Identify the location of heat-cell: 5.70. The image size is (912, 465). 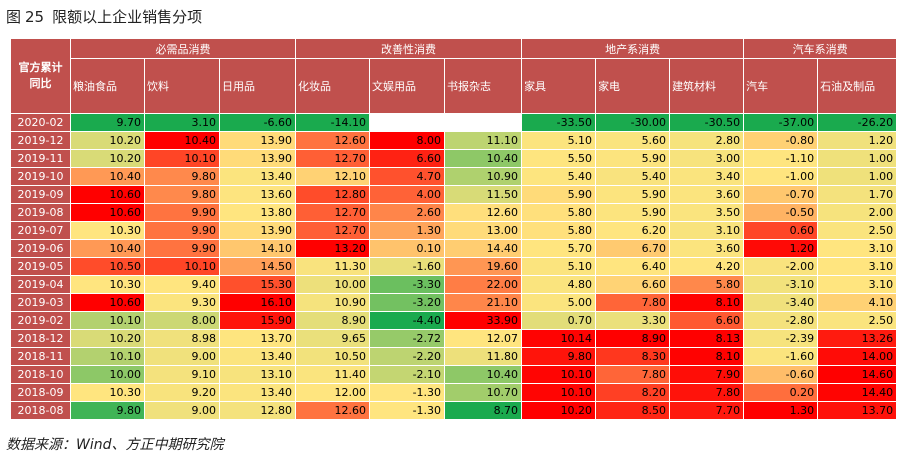
(559, 248).